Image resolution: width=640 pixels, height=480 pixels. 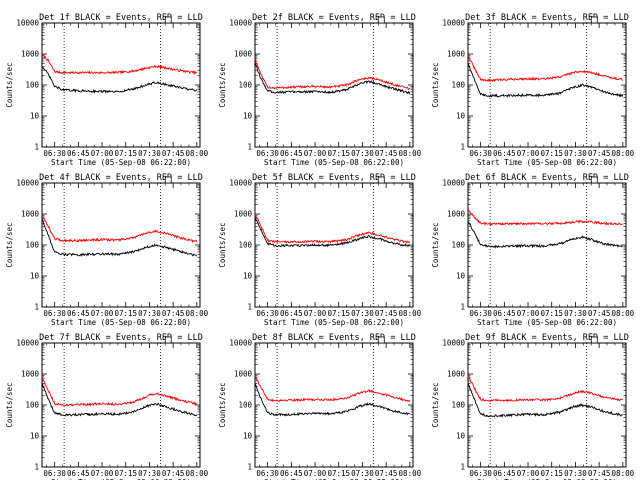 I want to click on panel-title: Det 3f BLACK = Events, RED = LLD, so click(x=547, y=18).